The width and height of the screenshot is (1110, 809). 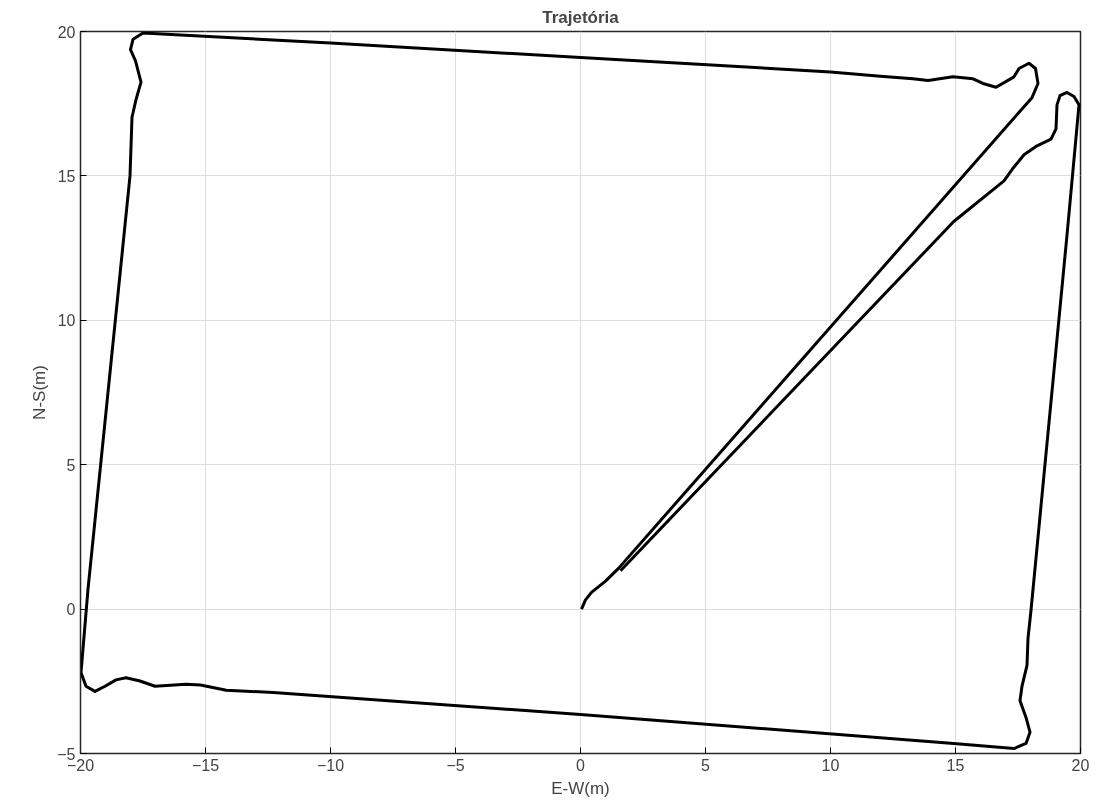 What do you see at coordinates (66, 321) in the screenshot?
I see `y-tick-label: 10` at bounding box center [66, 321].